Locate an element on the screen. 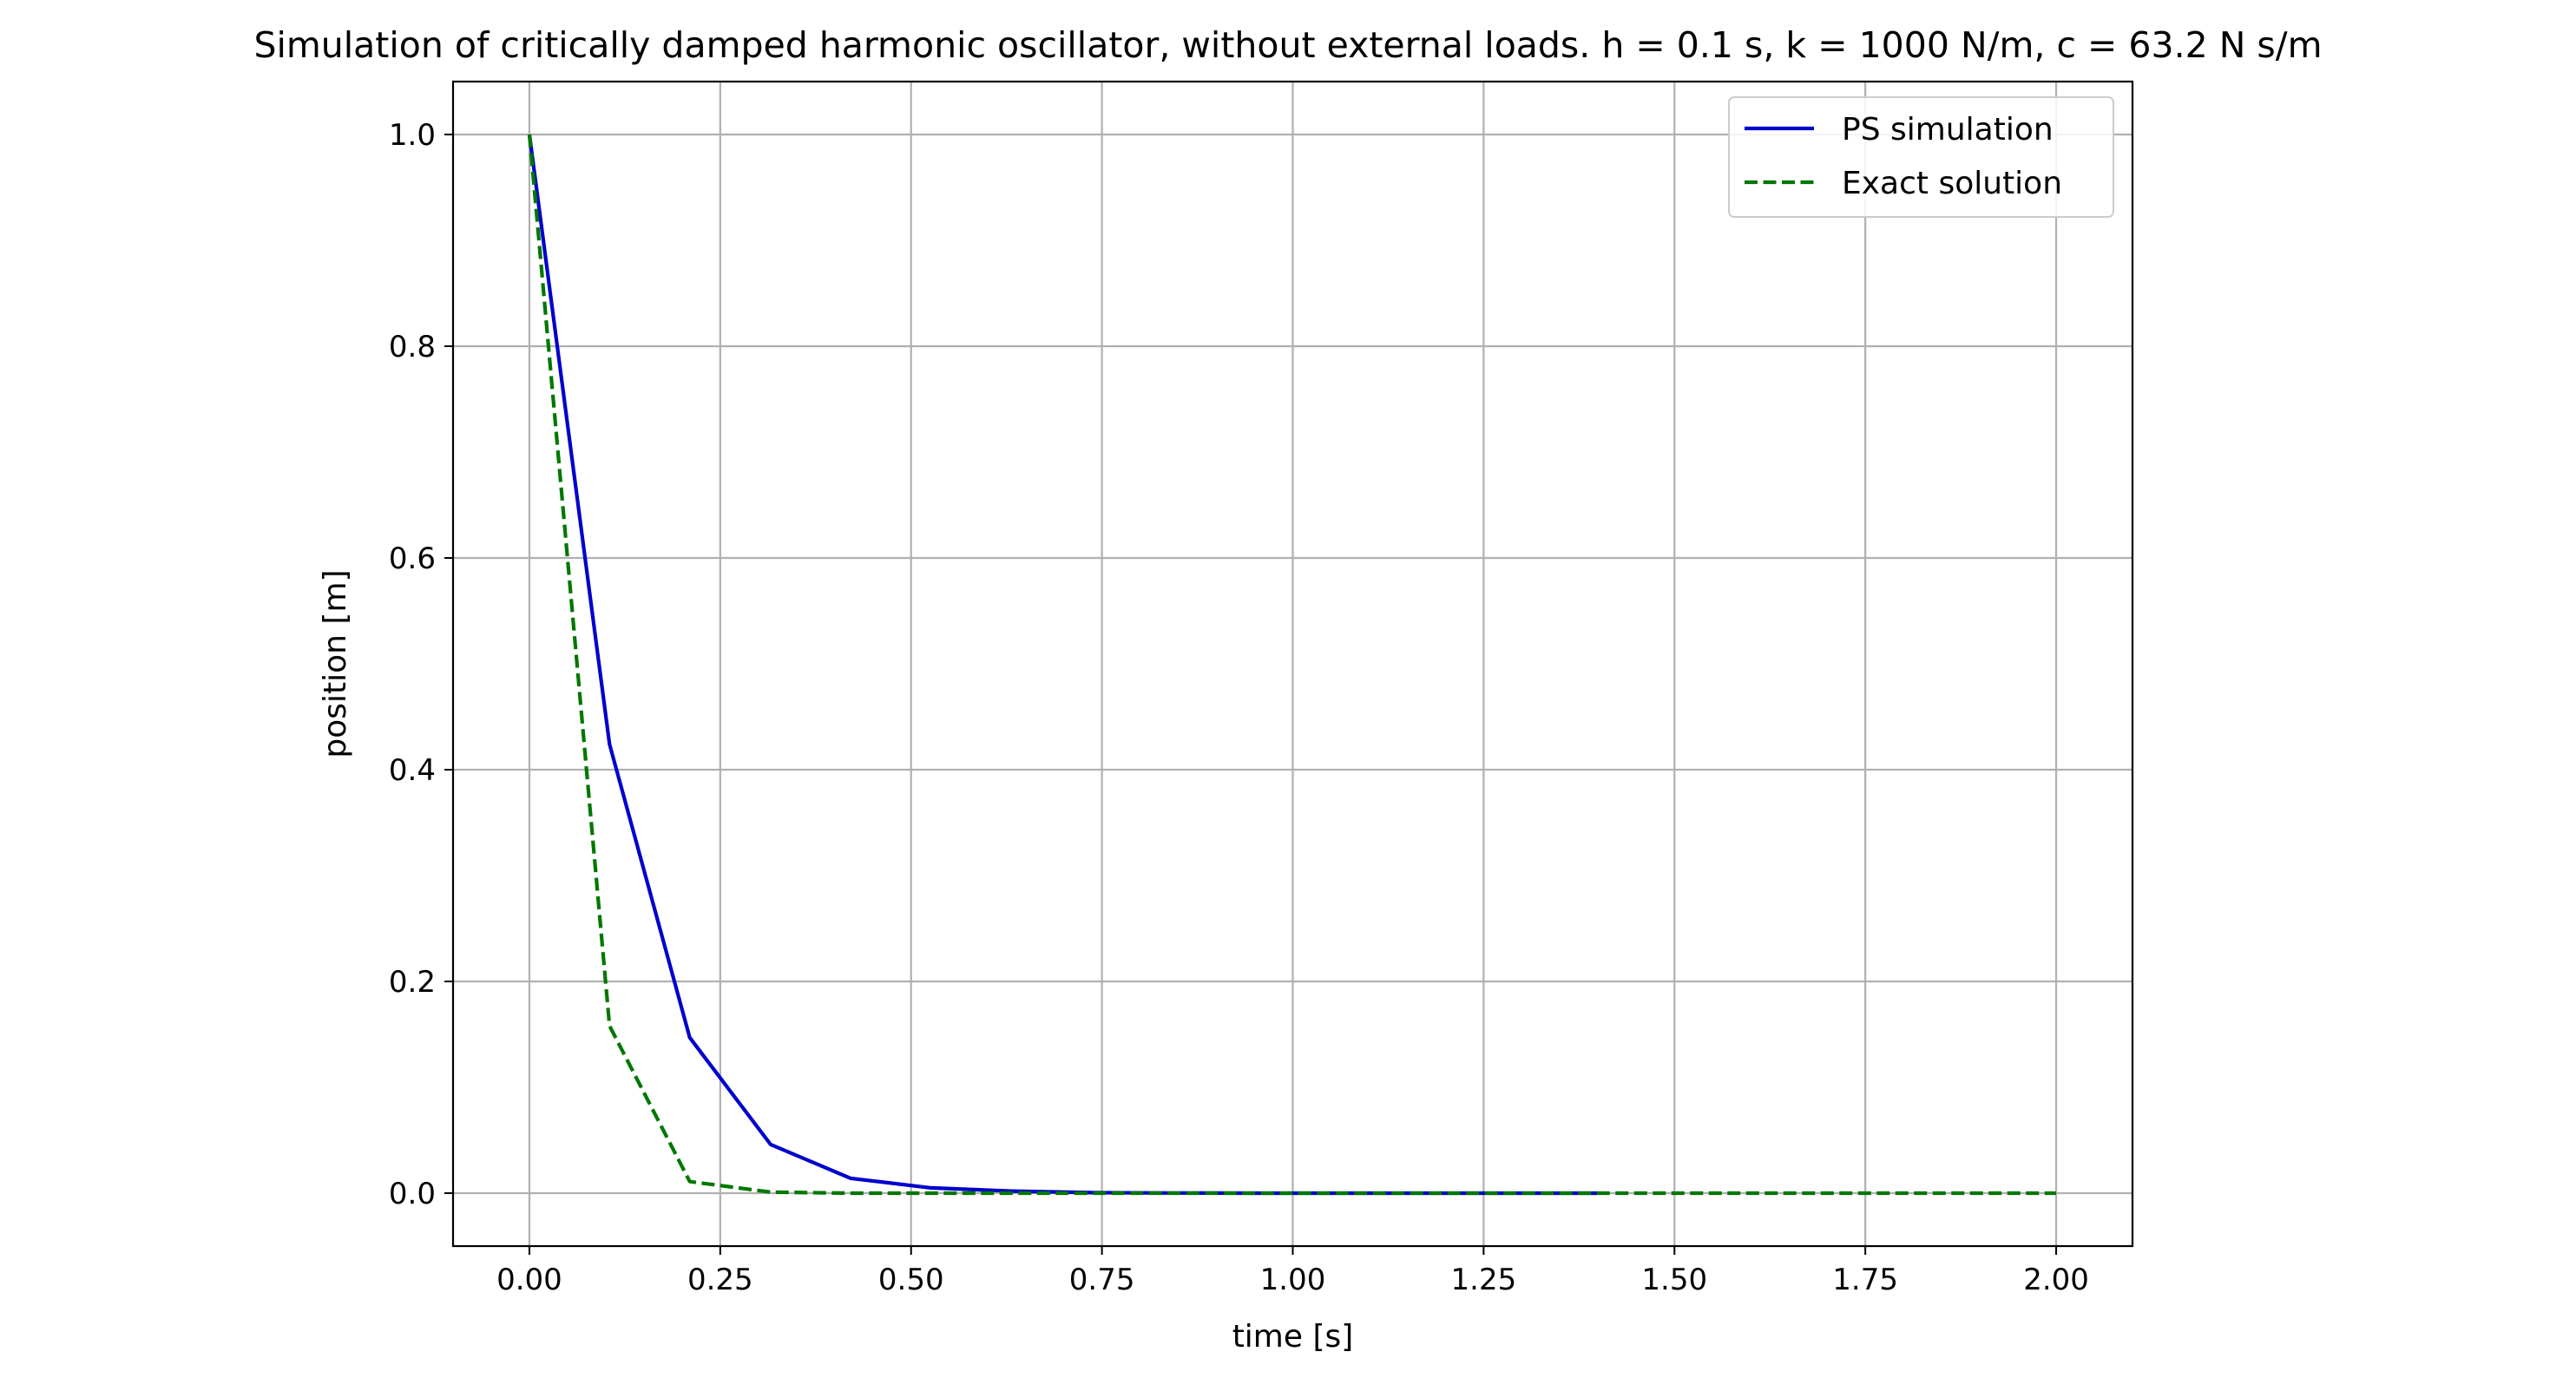  legend: PS simulation Exact solution is located at coordinates (1921, 157).